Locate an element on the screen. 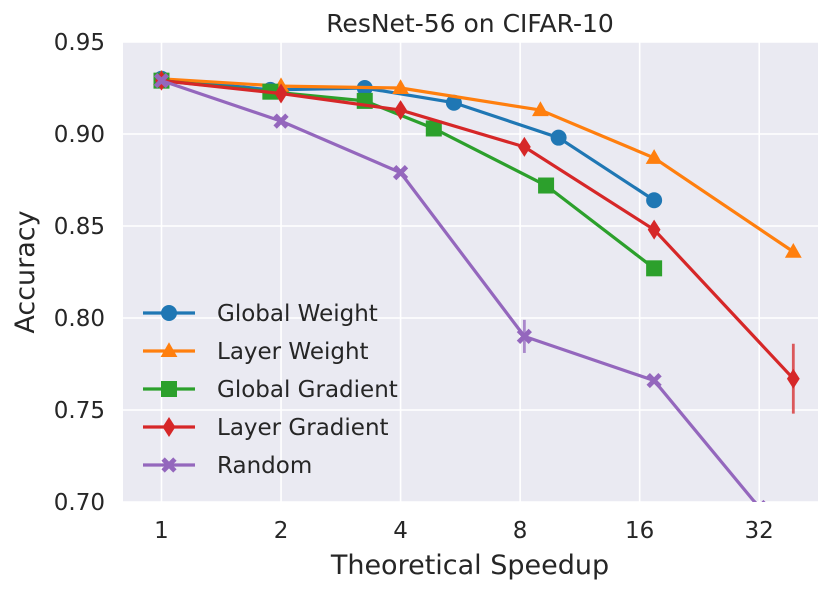 This screenshot has height=591, width=831. x-tick-labels: 1 2 4 8 16 32 is located at coordinates (464, 531).